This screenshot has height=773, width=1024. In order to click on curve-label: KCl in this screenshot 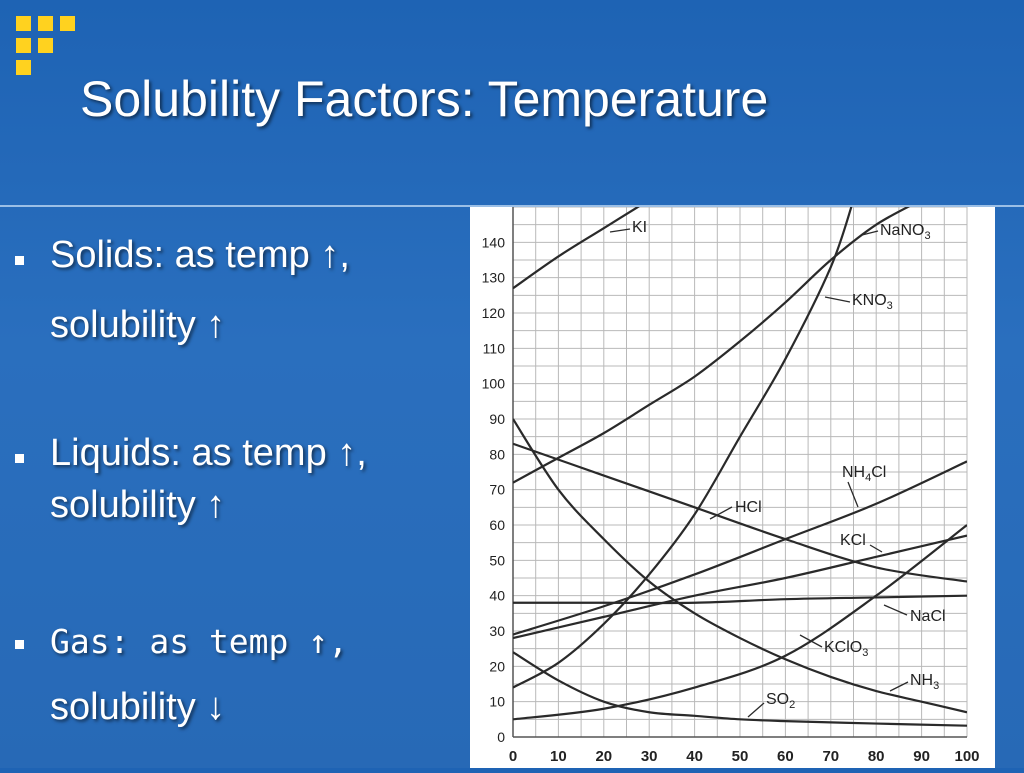, I will do `click(853, 540)`.